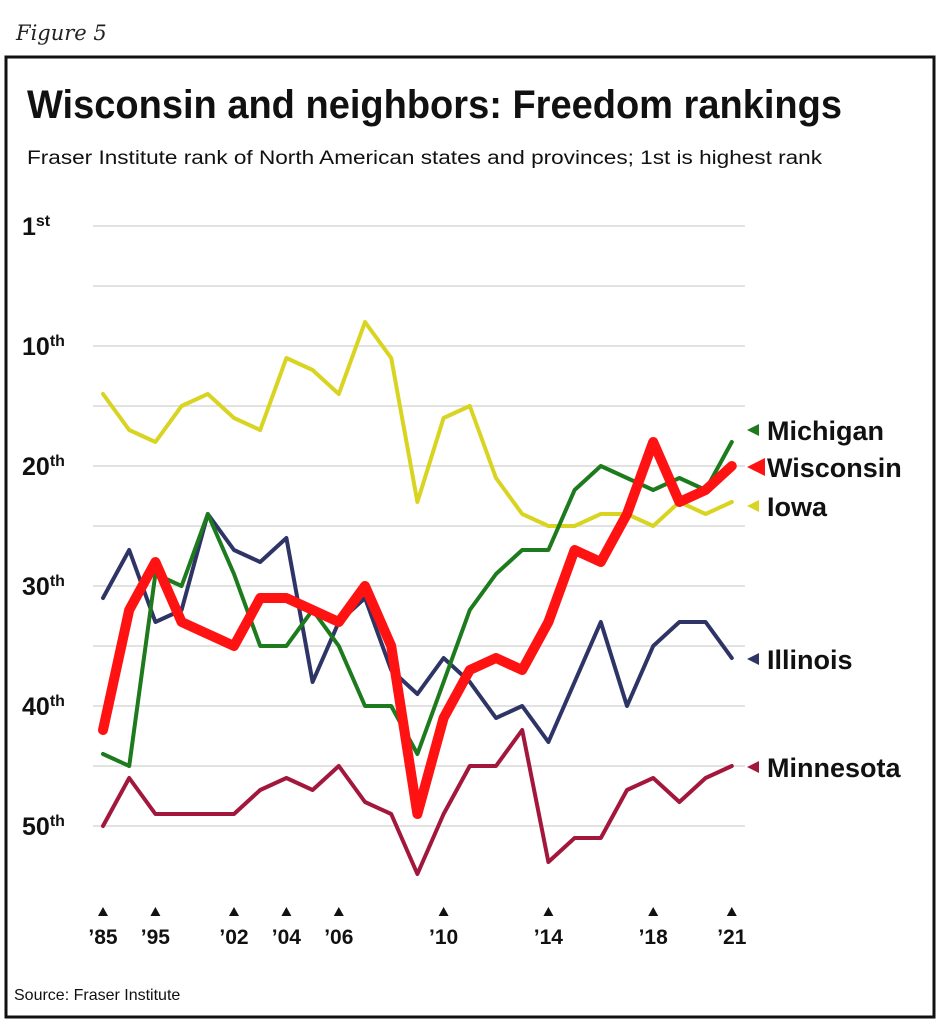  I want to click on x-tick-label: ’95, so click(156, 937).